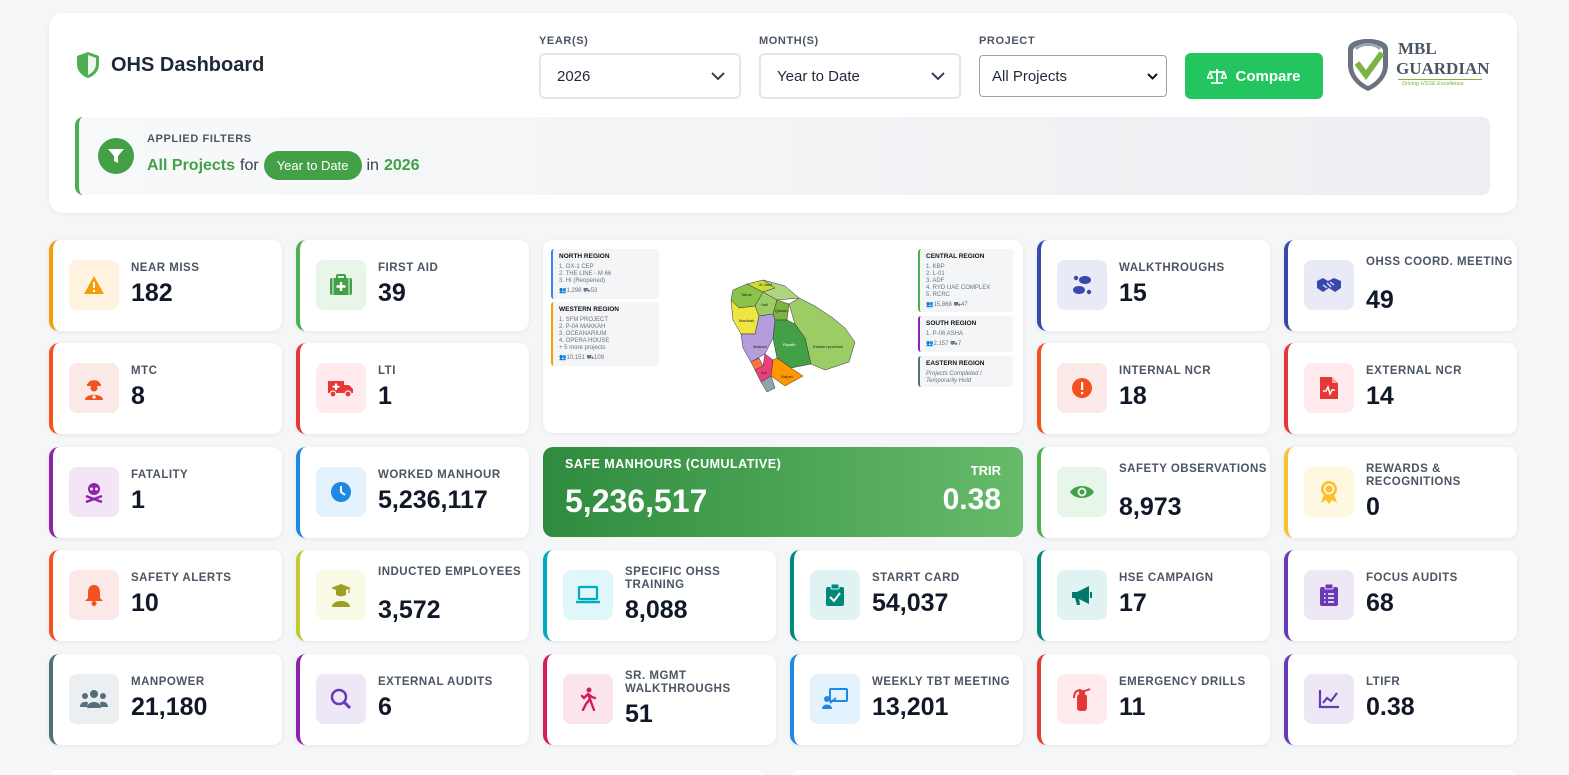 The width and height of the screenshot is (1569, 775). What do you see at coordinates (1368, 65) in the screenshot?
I see `guardian-shield-icon` at bounding box center [1368, 65].